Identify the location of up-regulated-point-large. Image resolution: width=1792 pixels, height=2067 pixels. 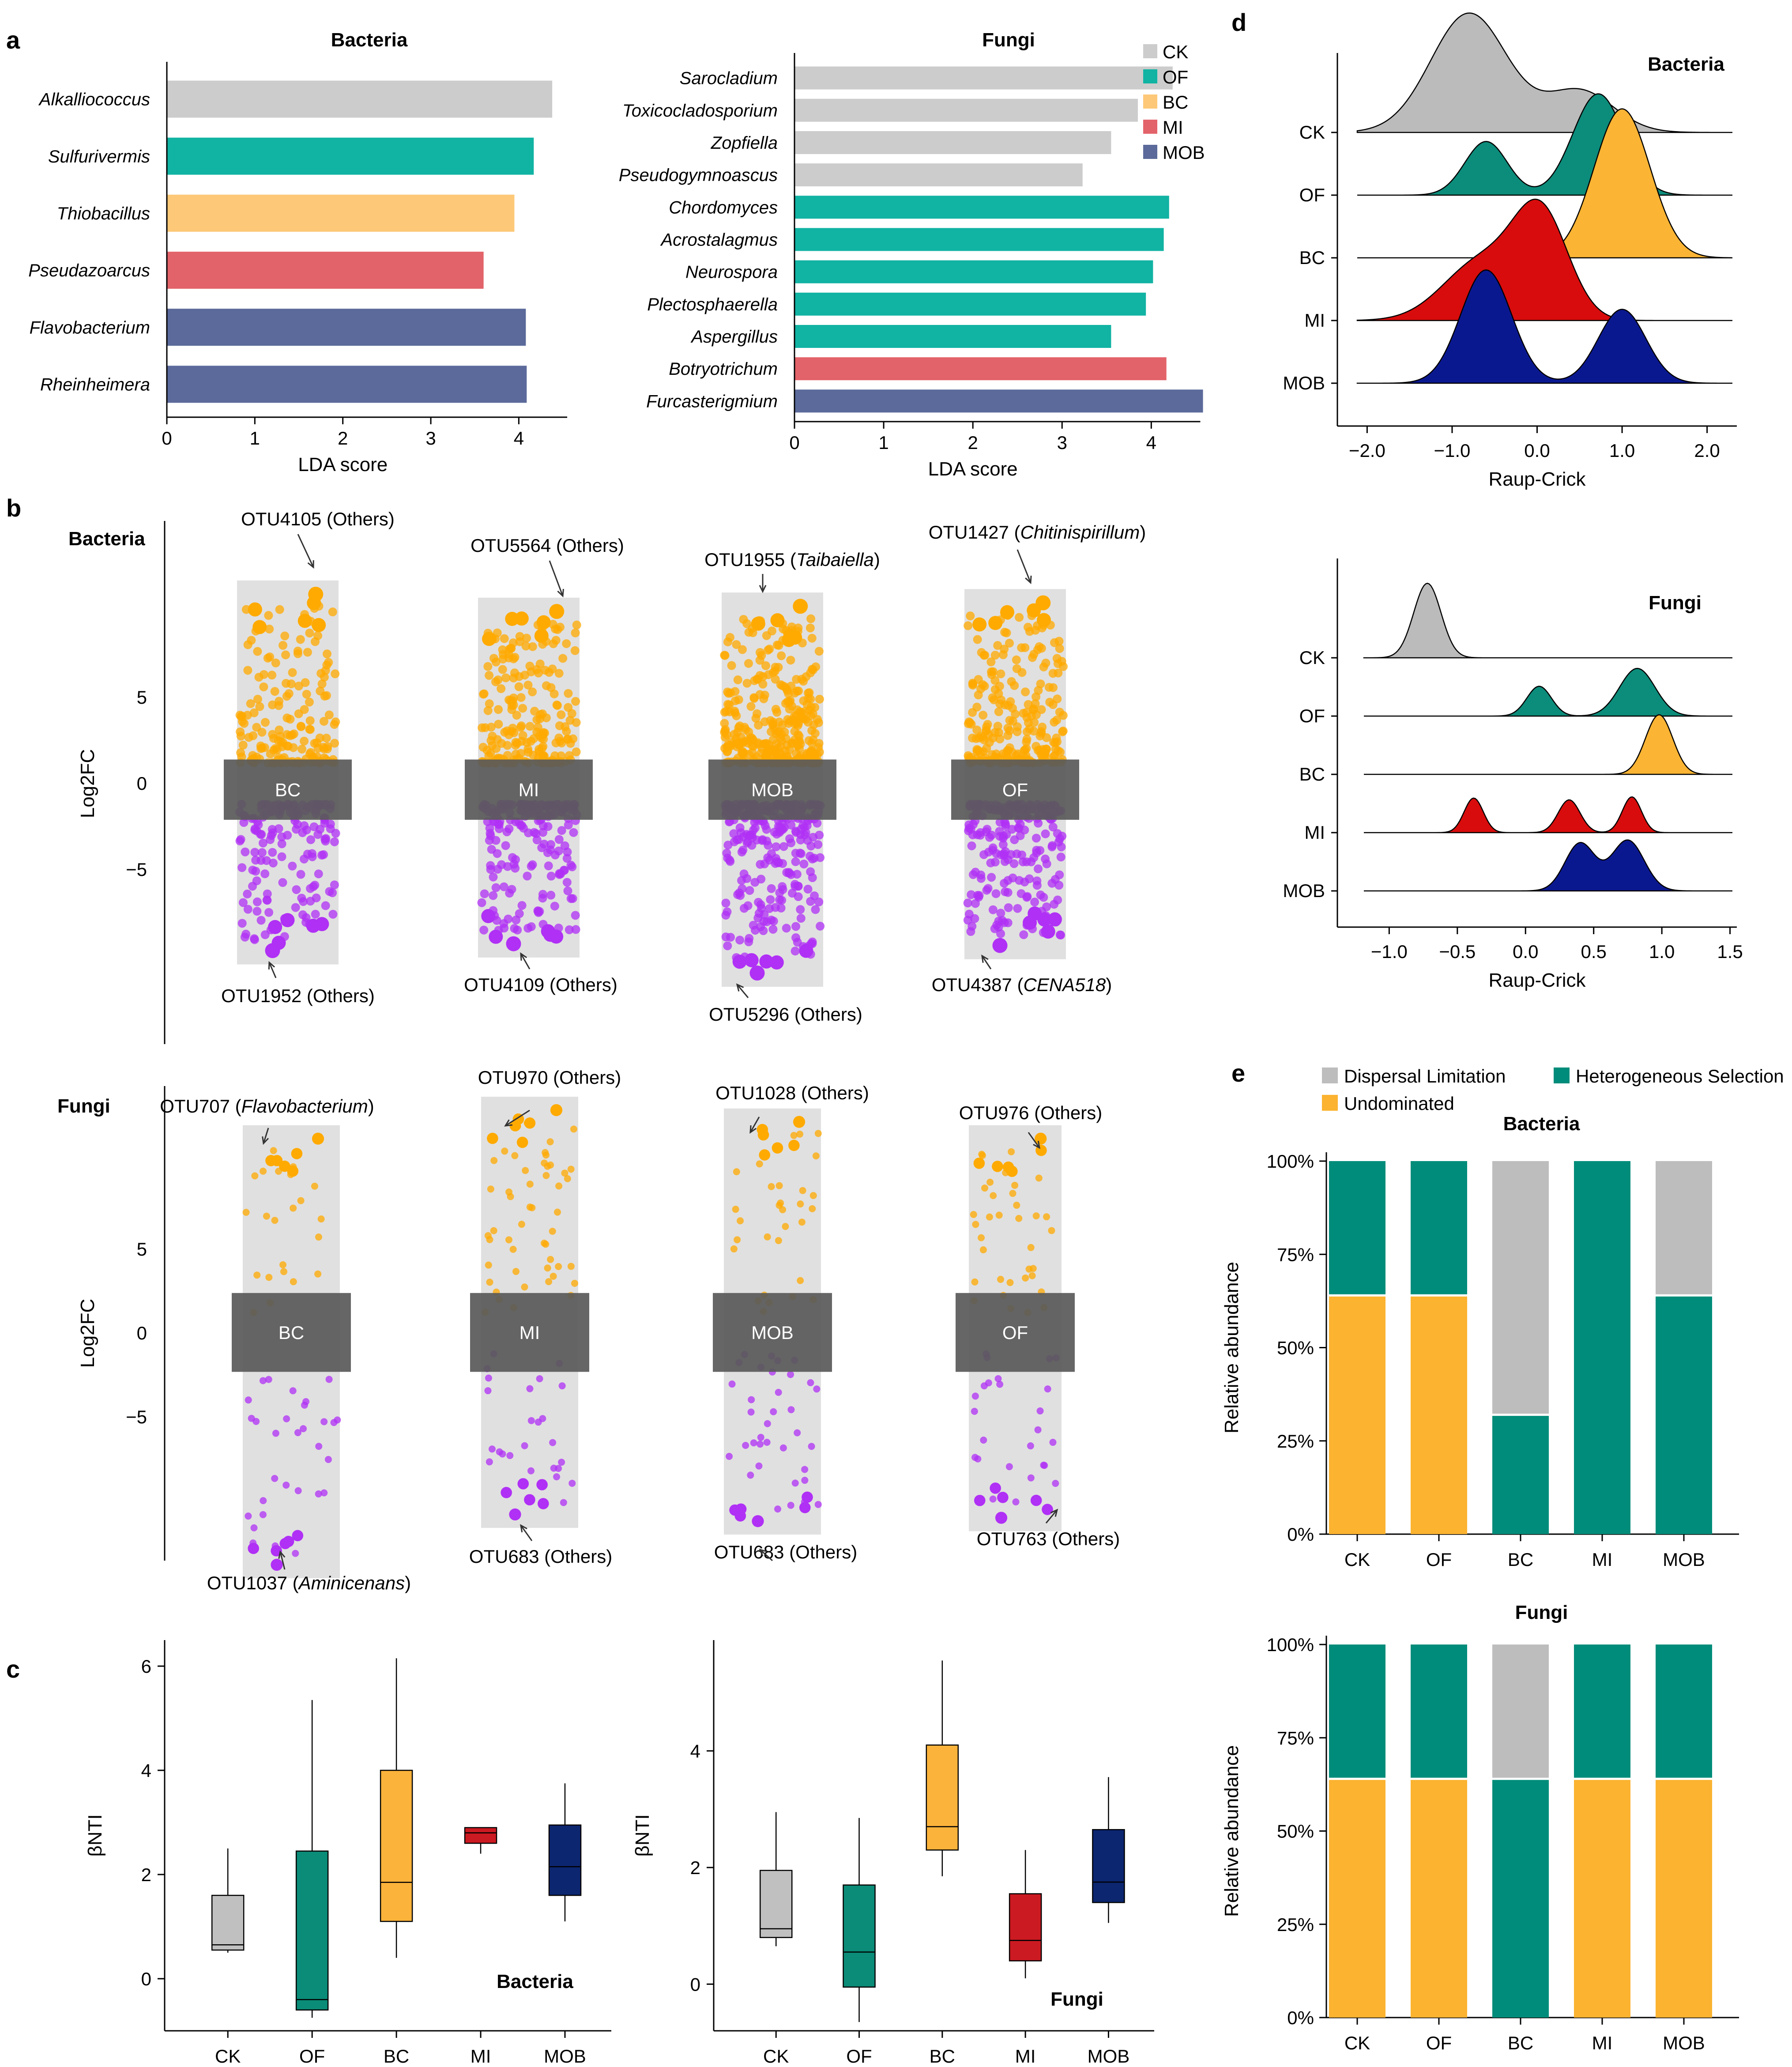
(284, 1166).